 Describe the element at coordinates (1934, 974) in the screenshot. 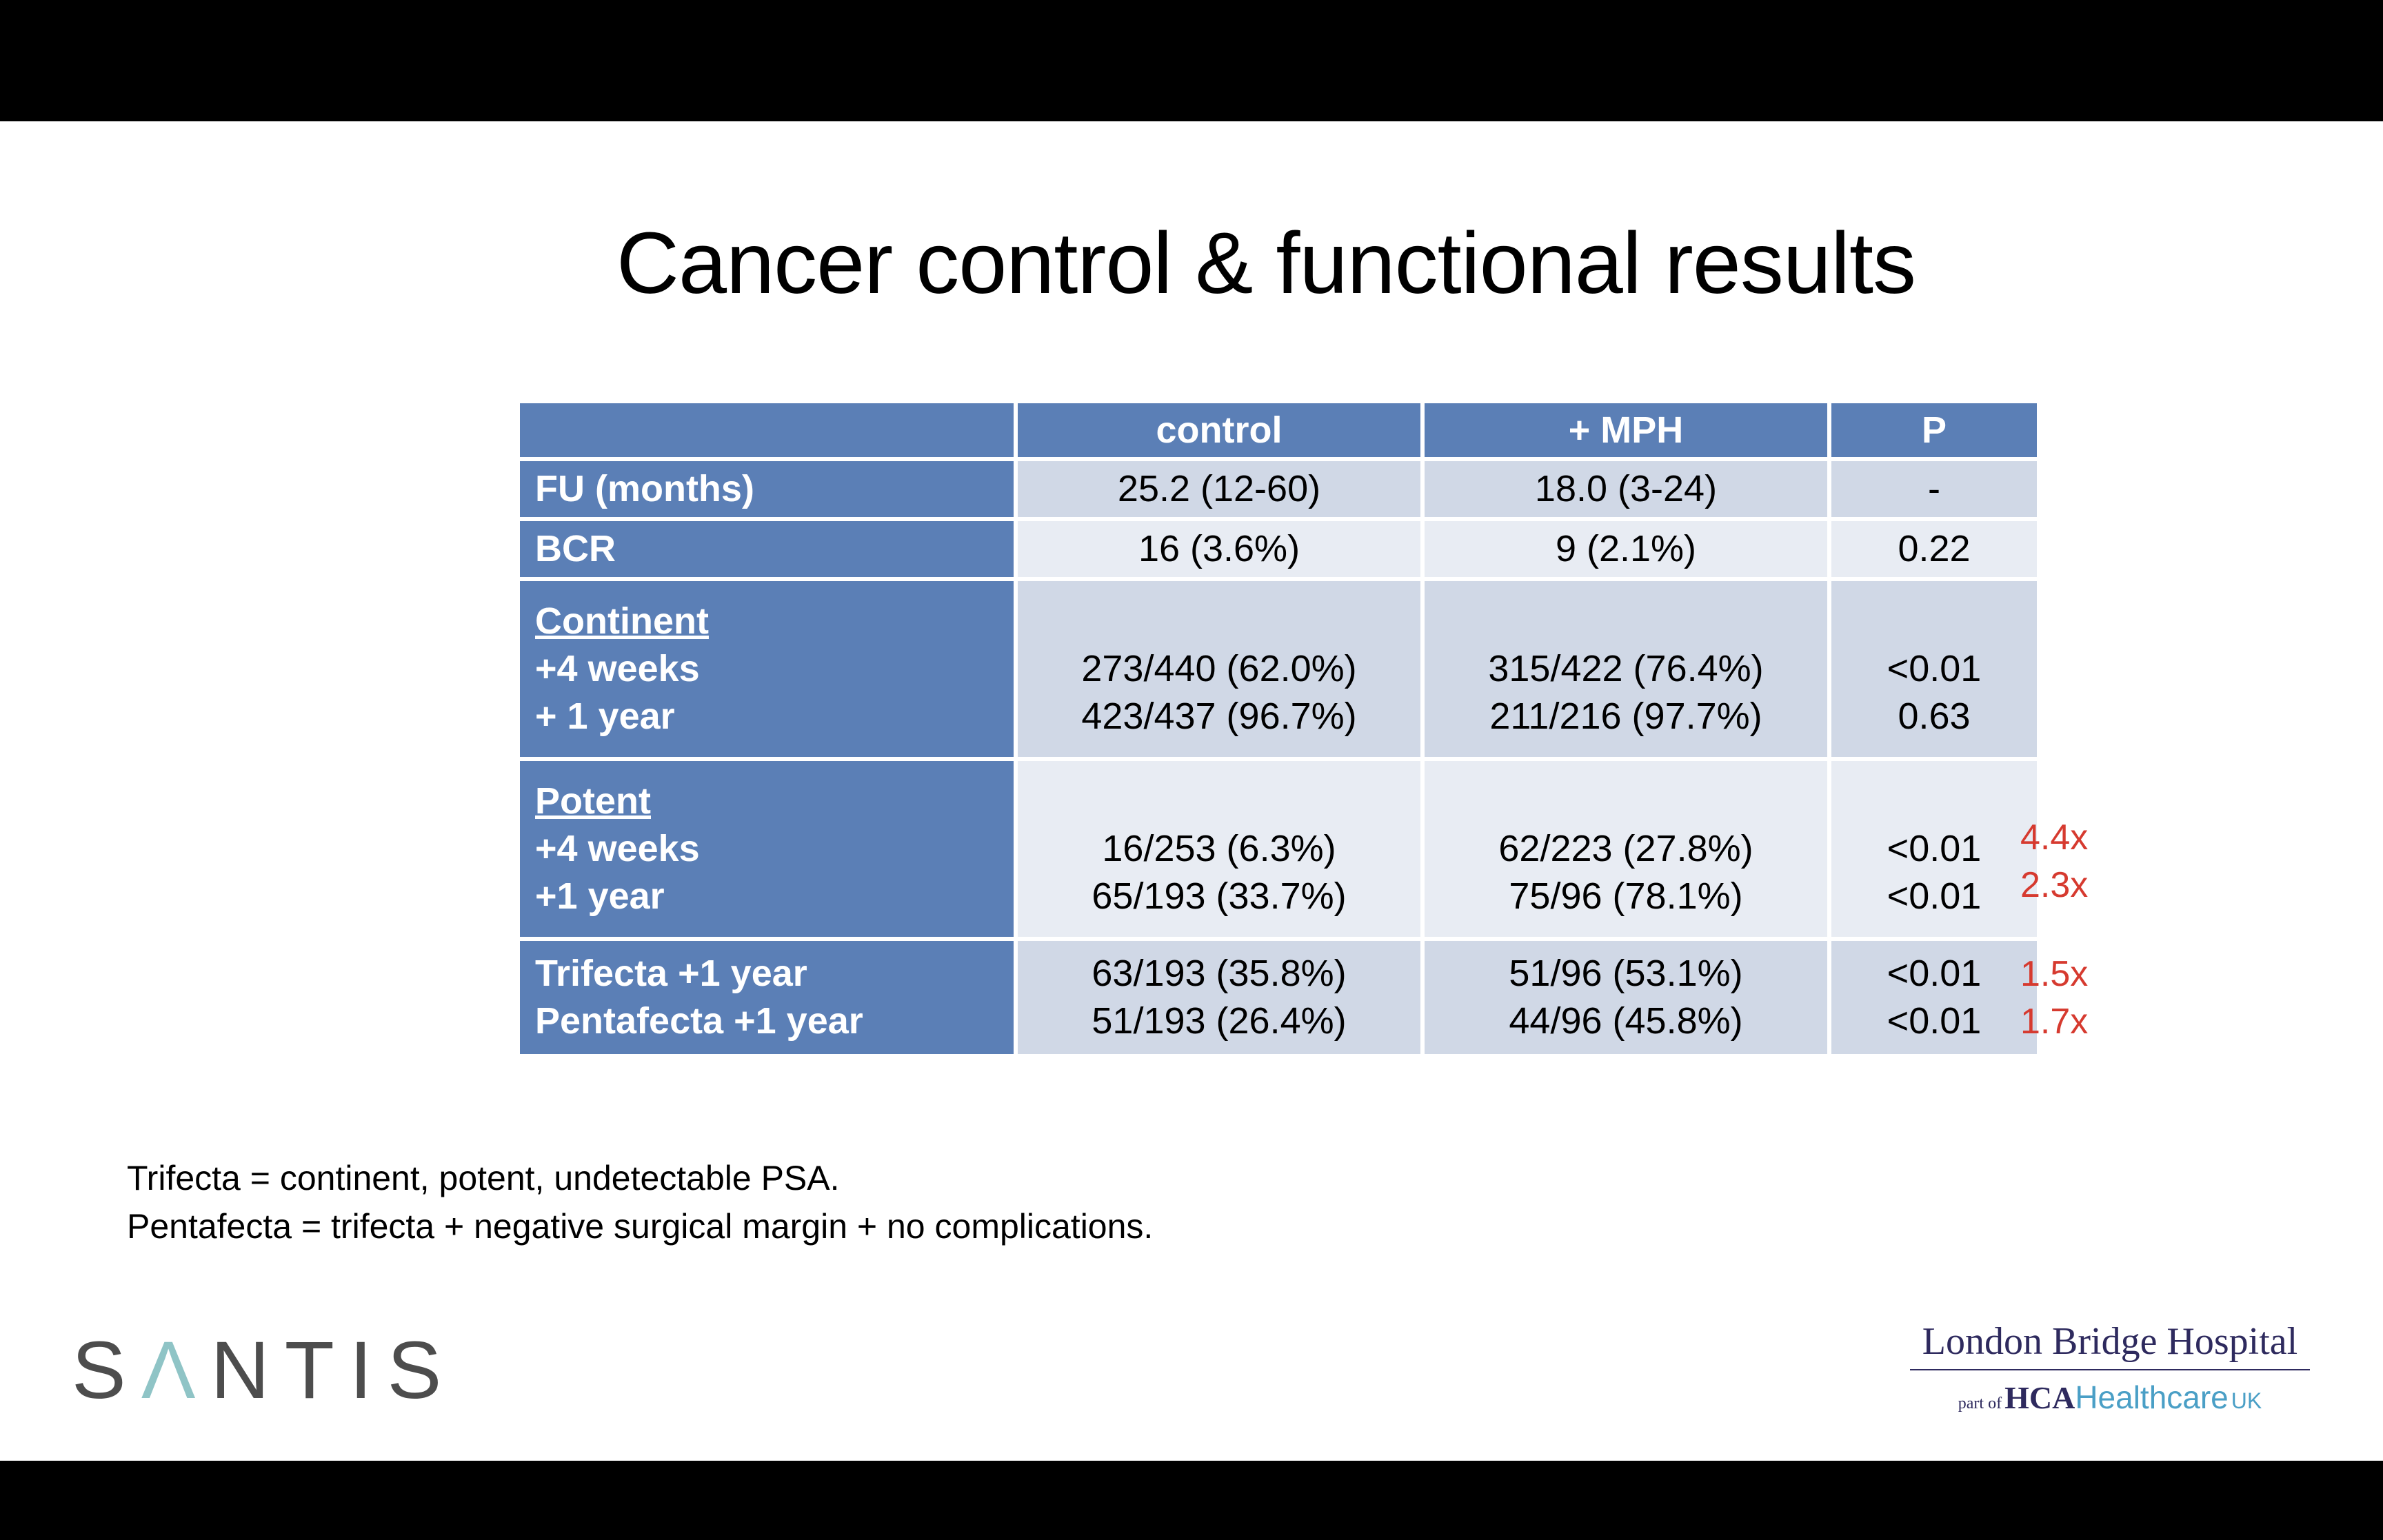

I see `trifecta-p: <0.01` at that location.